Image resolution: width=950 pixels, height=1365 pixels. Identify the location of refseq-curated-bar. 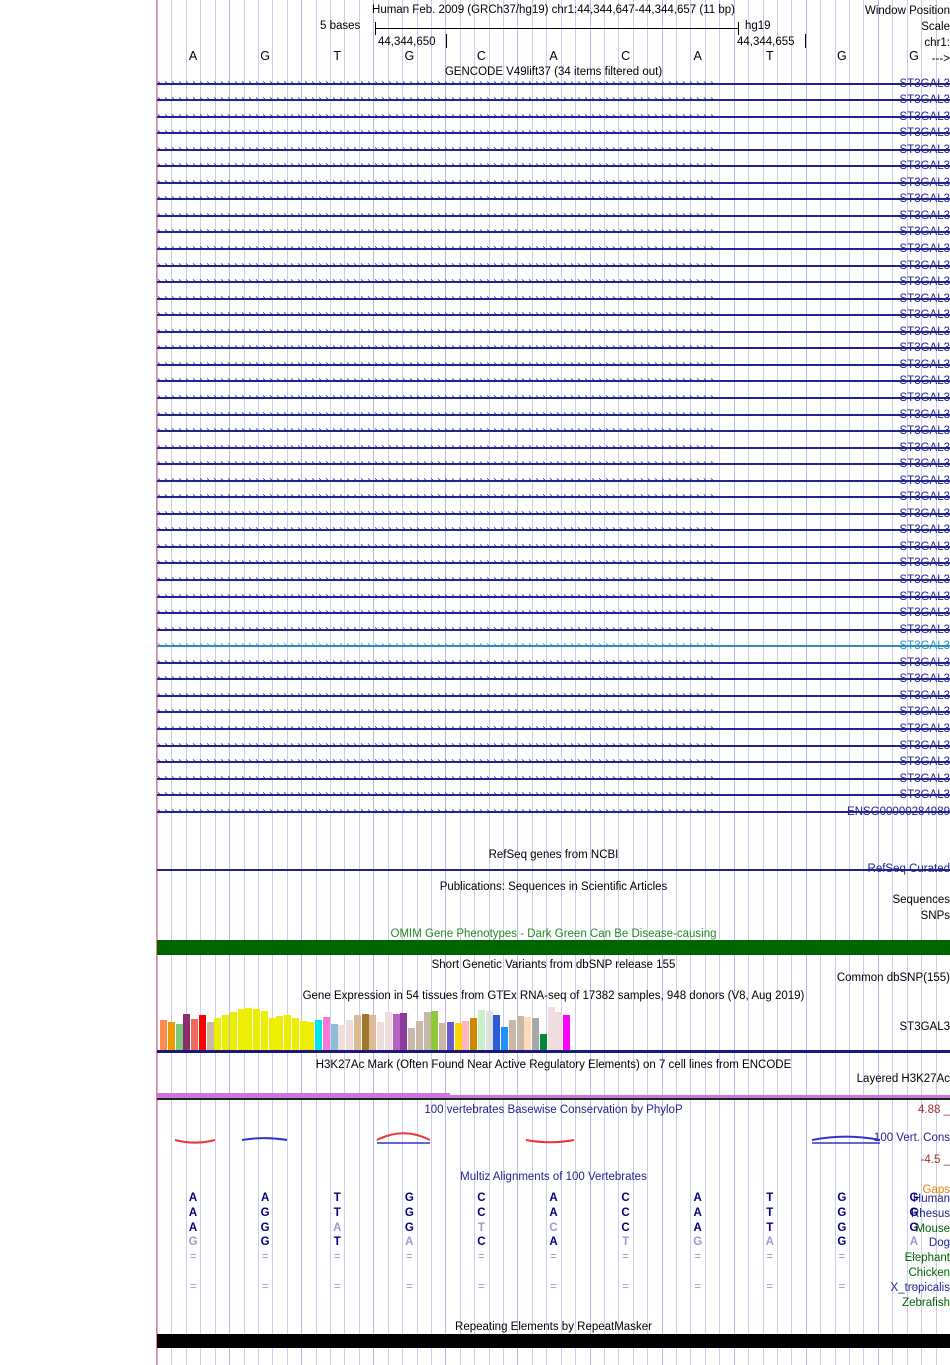
(553, 870).